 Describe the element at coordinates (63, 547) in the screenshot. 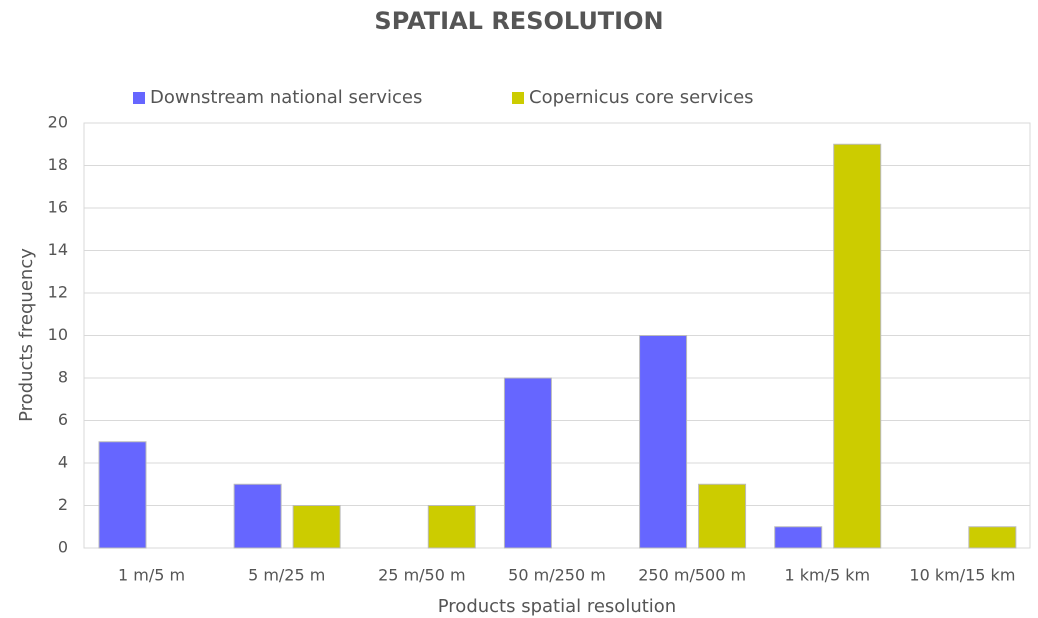

I see `y-tick-label: 0` at that location.